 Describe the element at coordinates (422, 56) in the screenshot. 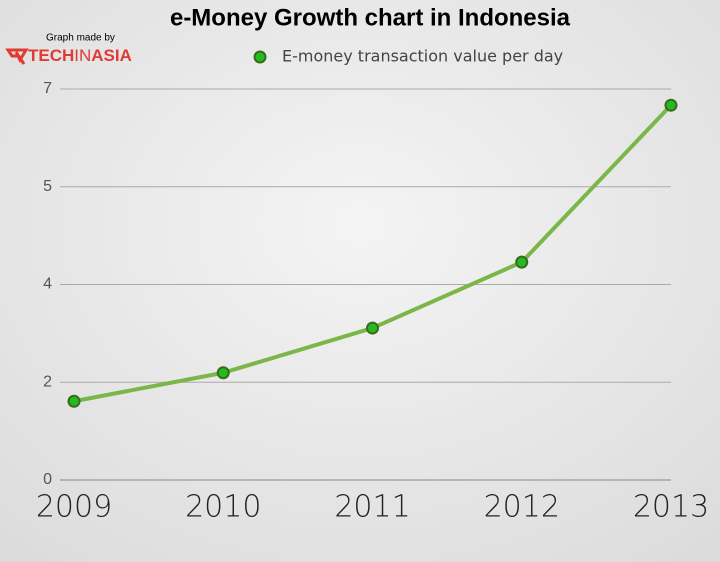

I see `legend-label: E-money transaction value per day` at that location.